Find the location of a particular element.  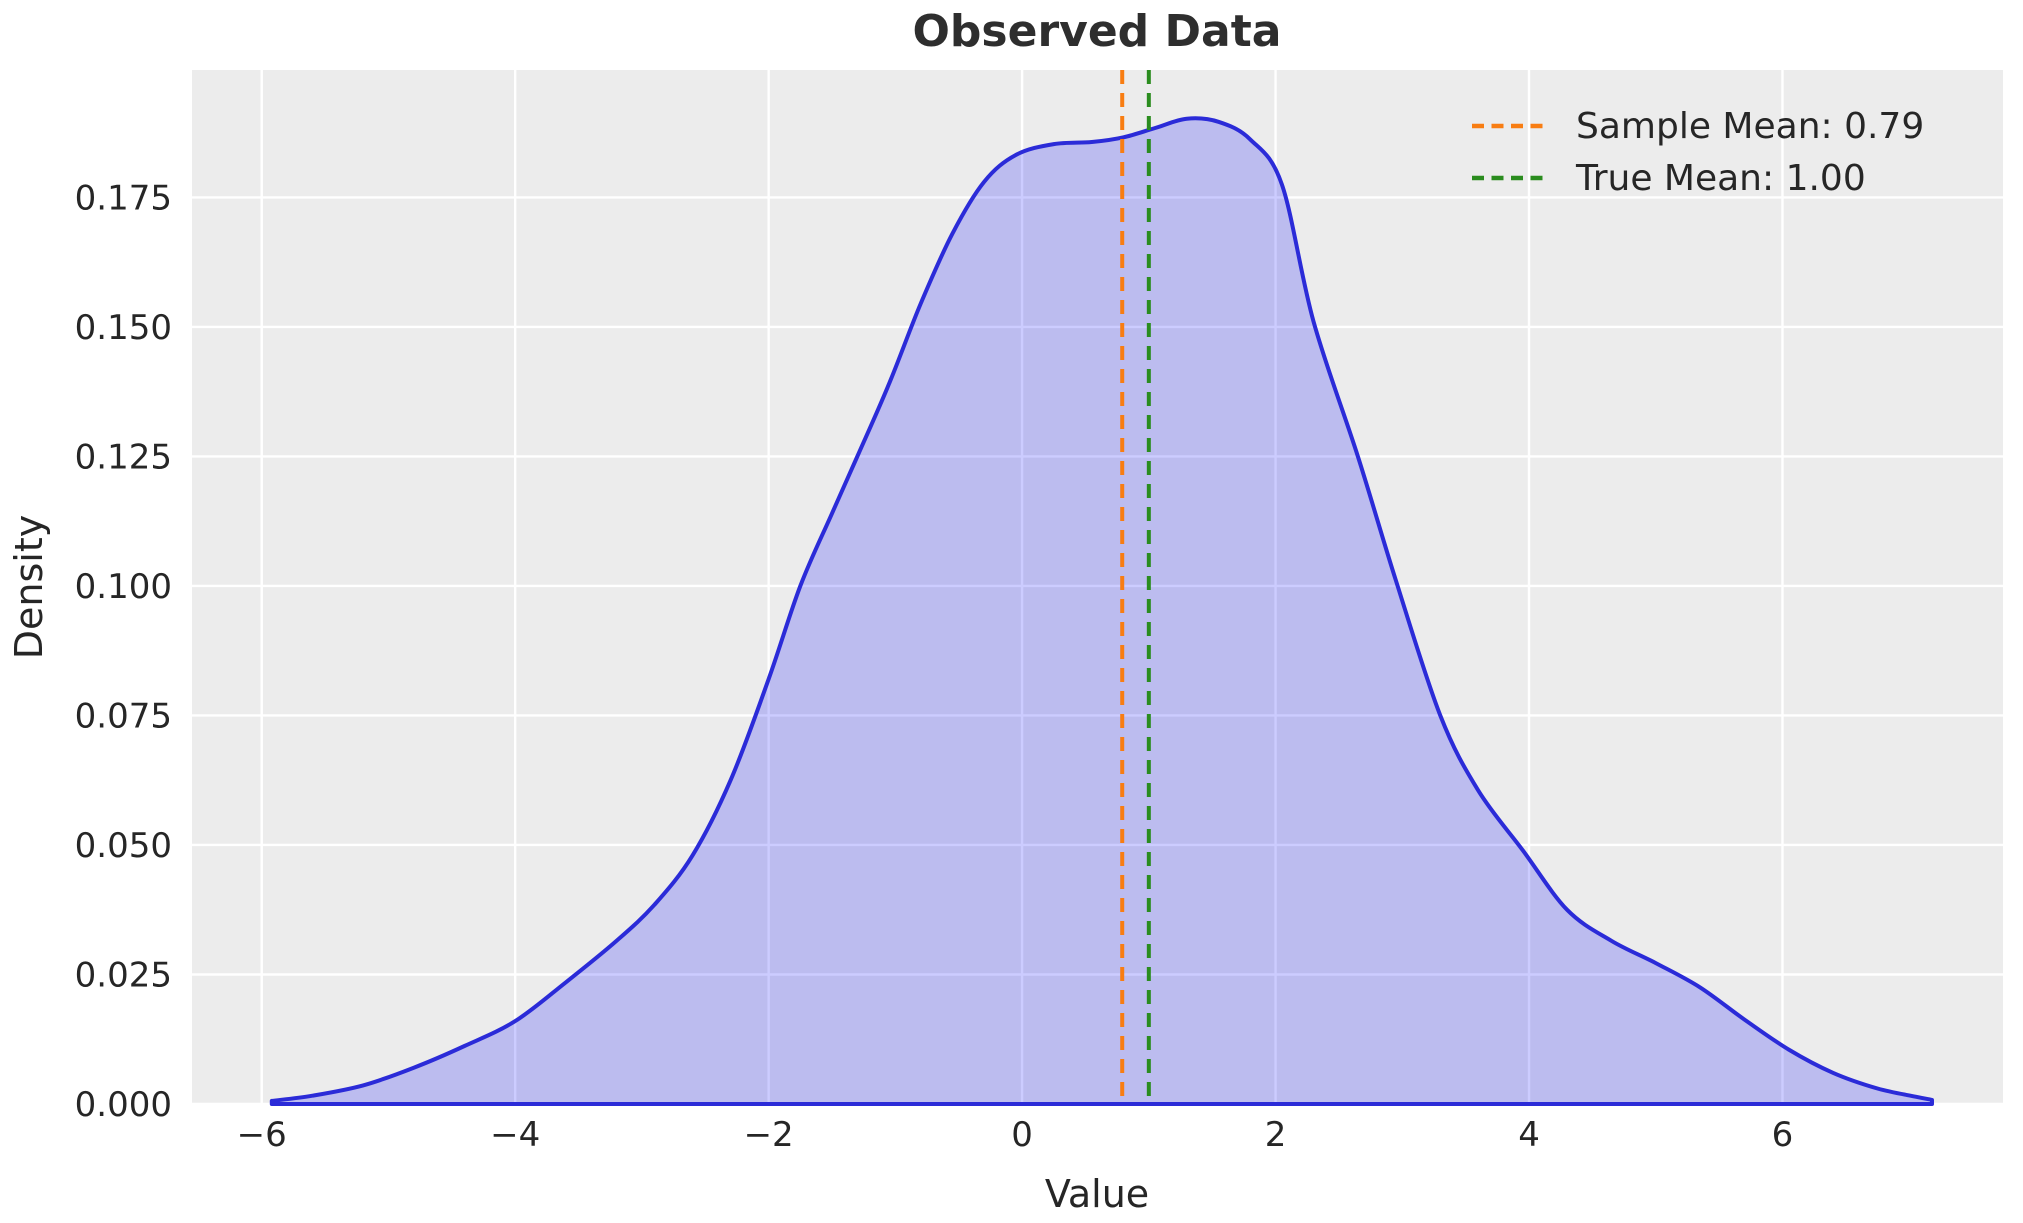

y-tick-label: 0.000 is located at coordinates (123, 1105).